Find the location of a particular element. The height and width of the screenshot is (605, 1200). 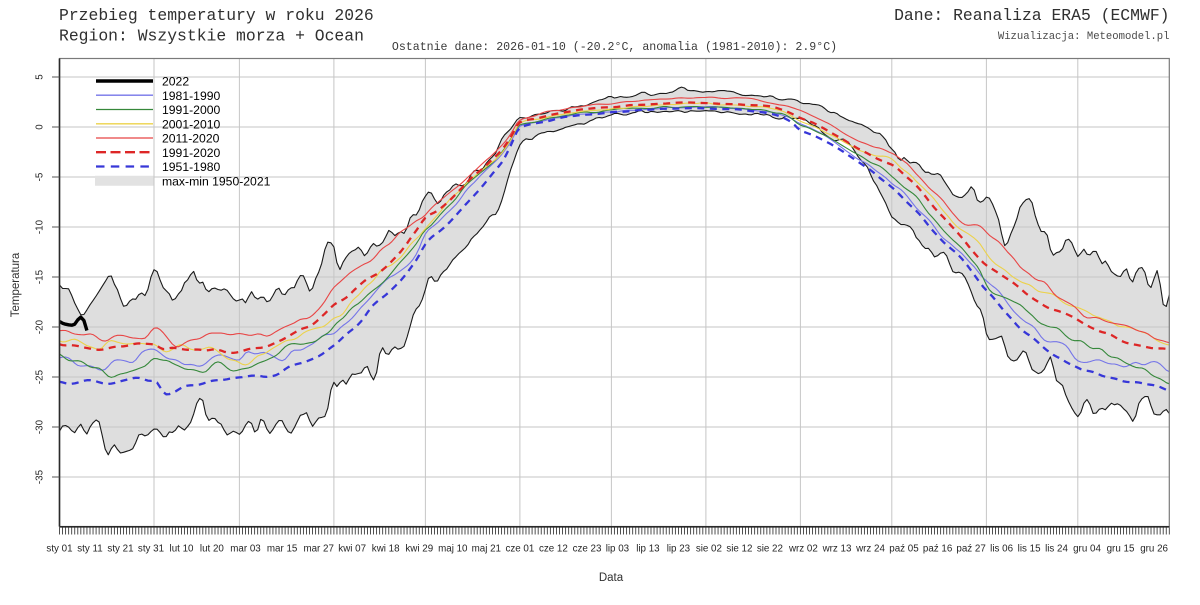

svg-text: paź 16 is located at coordinates (938, 549).